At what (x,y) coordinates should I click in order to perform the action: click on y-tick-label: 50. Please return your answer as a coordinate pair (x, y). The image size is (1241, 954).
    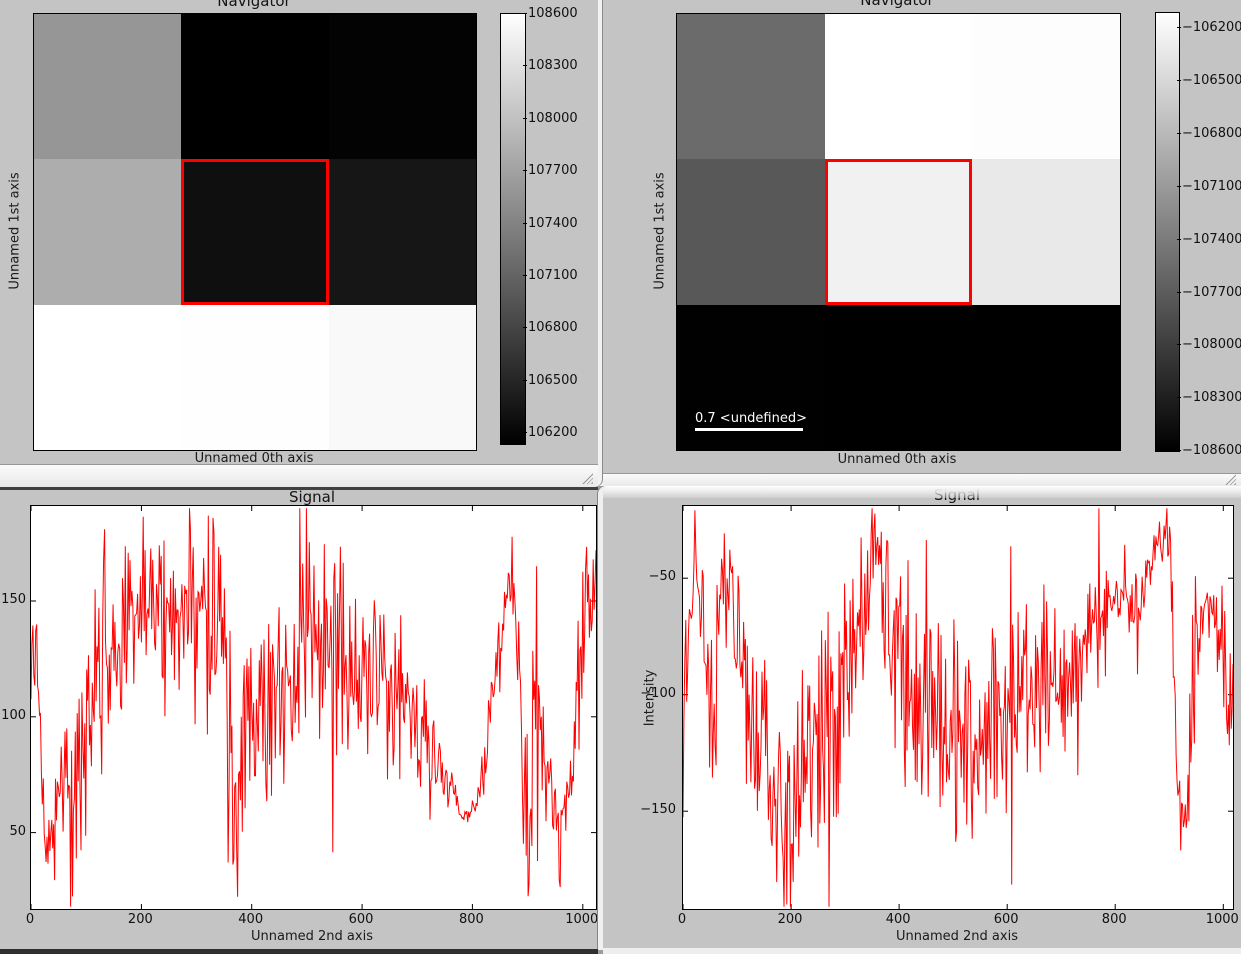
    Looking at the image, I should click on (17, 831).